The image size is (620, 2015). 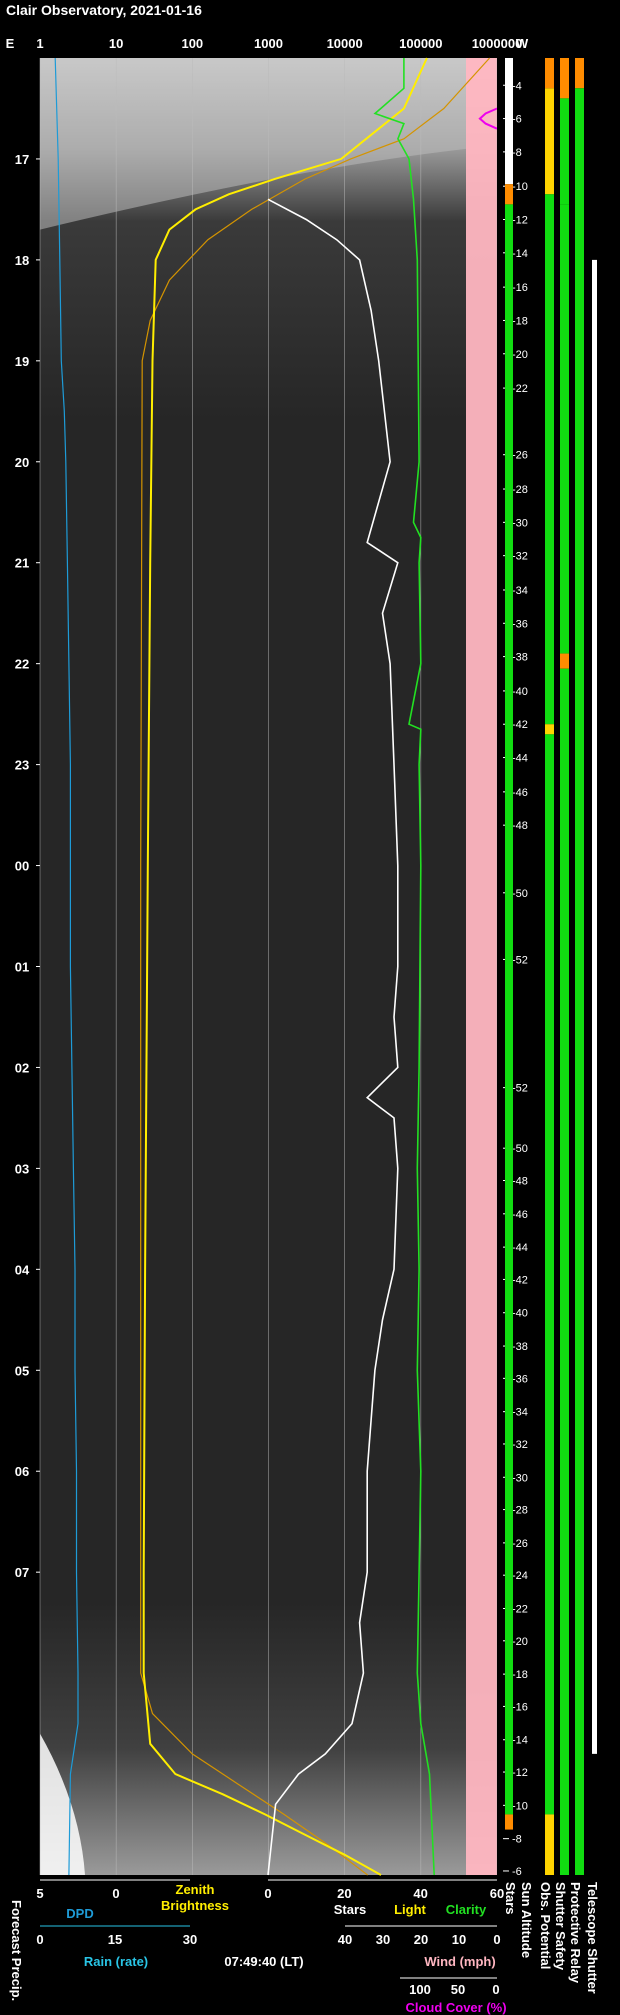 I want to click on rain-tick: 0, so click(x=39, y=1939).